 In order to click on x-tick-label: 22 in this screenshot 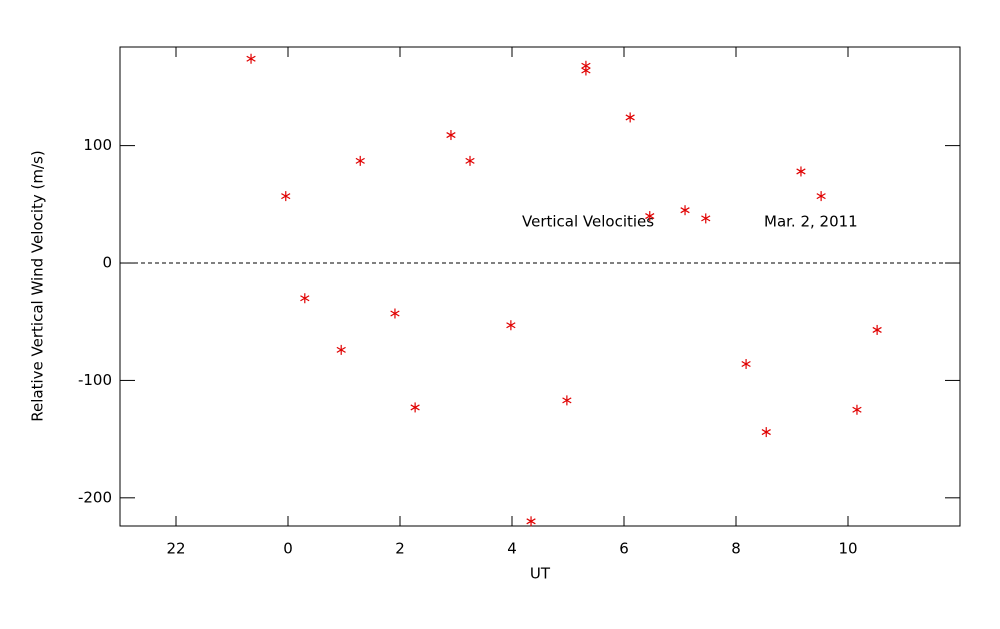, I will do `click(175, 549)`.